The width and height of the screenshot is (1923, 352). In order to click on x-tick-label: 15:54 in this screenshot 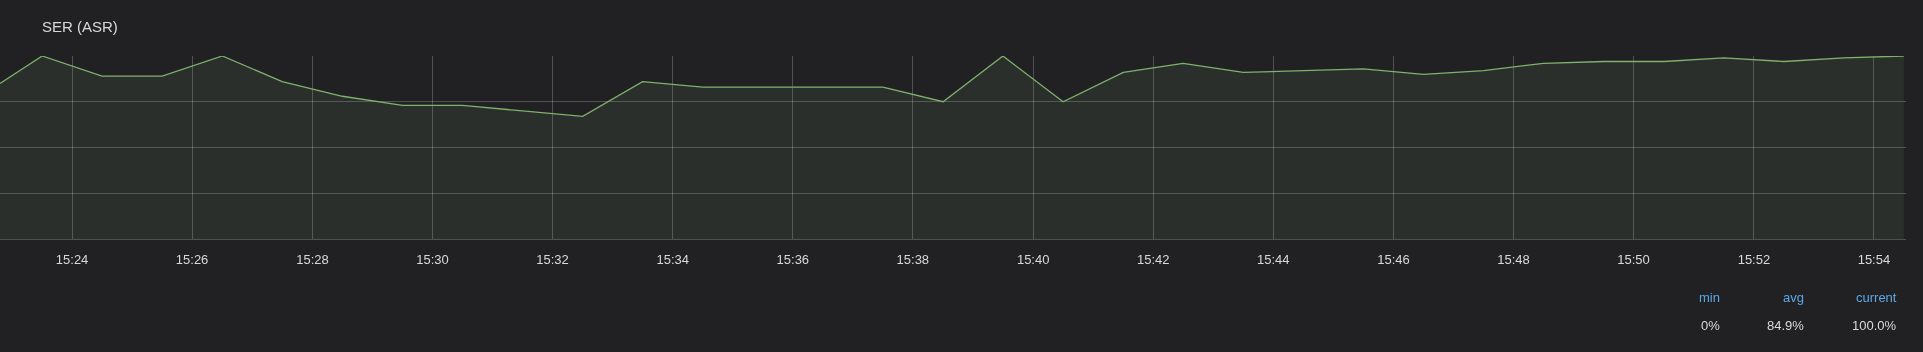, I will do `click(1874, 259)`.